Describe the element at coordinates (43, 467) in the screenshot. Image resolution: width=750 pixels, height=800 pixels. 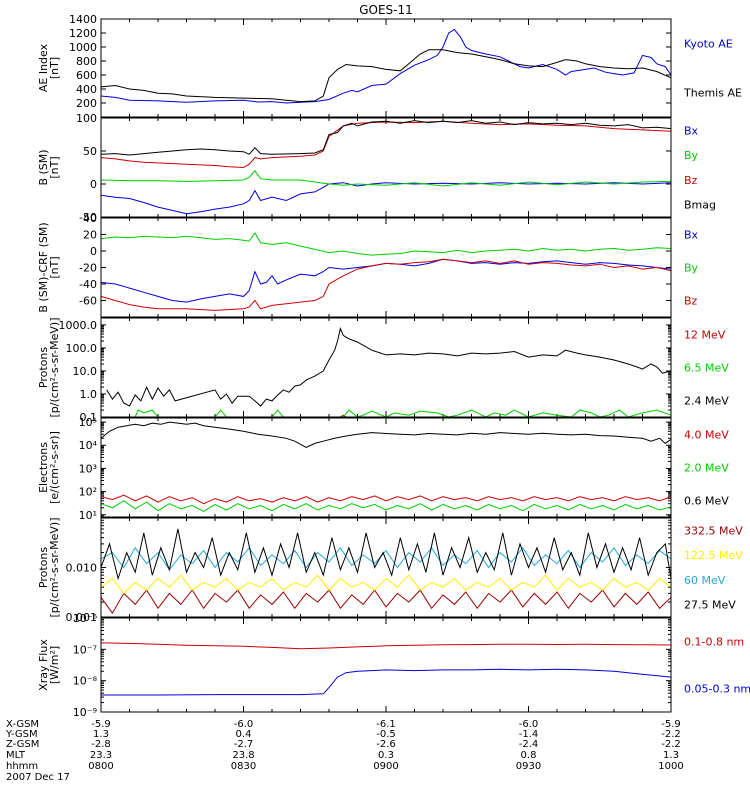
I see `y-axis-label-line: Electrons` at that location.